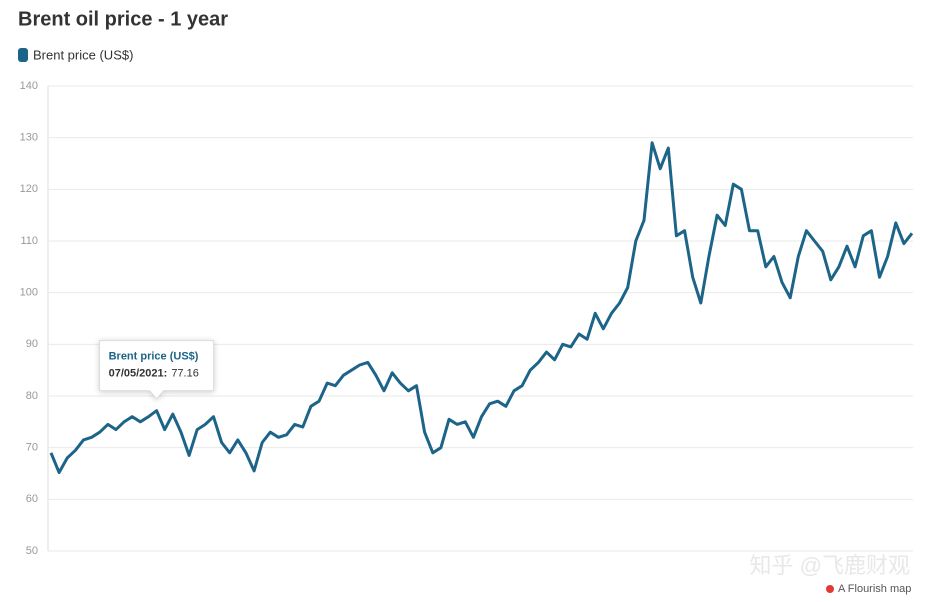 Image resolution: width=935 pixels, height=602 pixels. Describe the element at coordinates (32, 344) in the screenshot. I see `y-tick-label: 90` at that location.